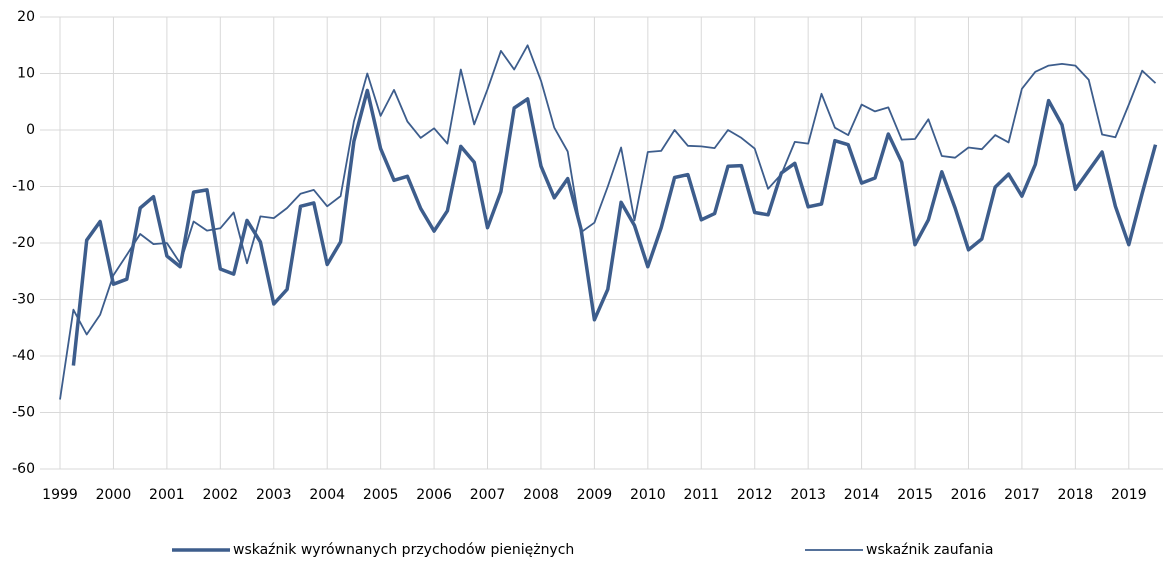 The image size is (1165, 566). I want to click on y-tick-label: 0, so click(30, 130).